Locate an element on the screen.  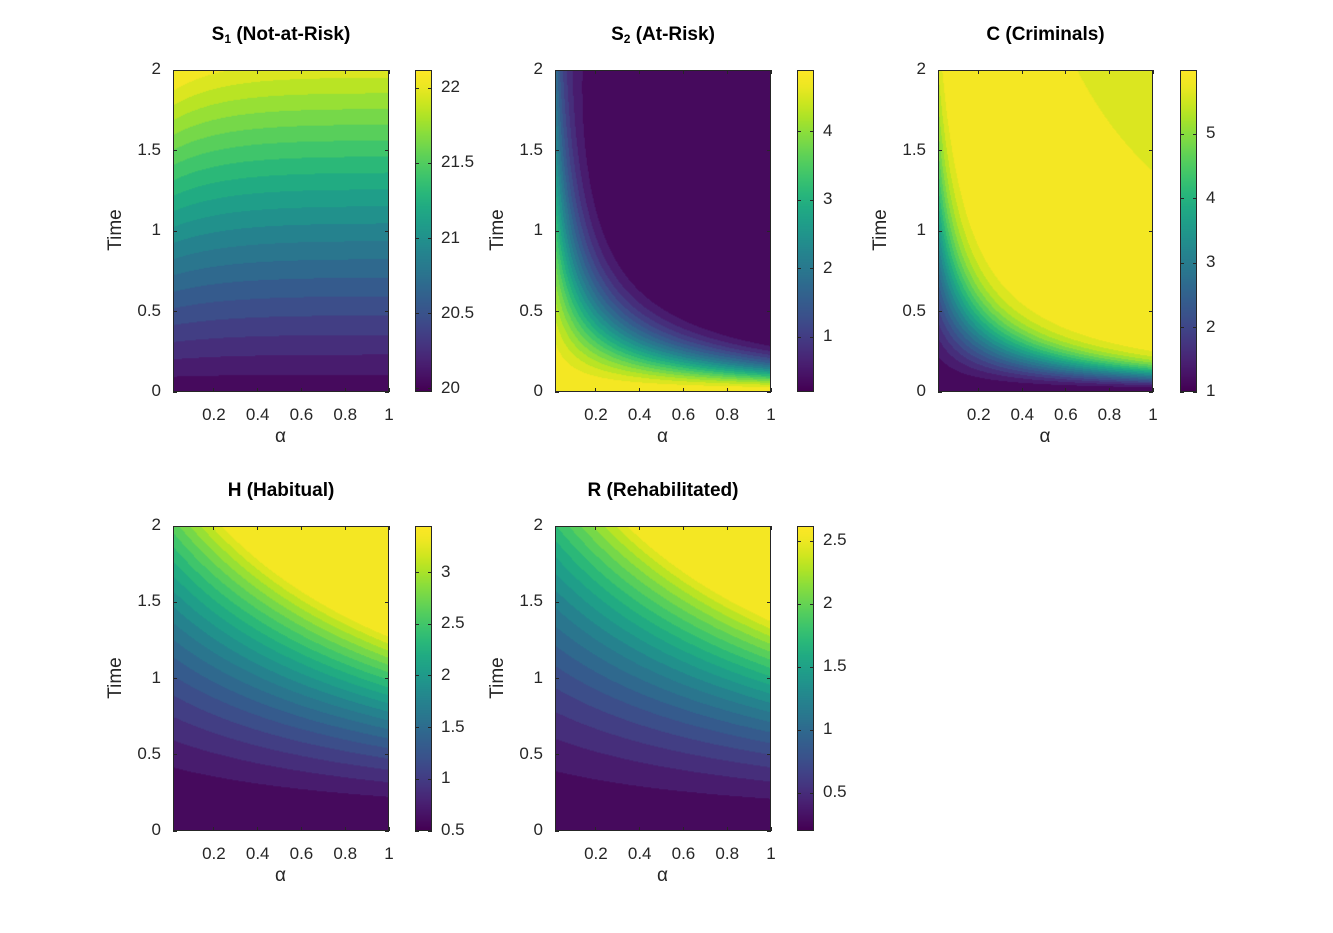
title-main: H (Habitual) is located at coordinates (281, 490).